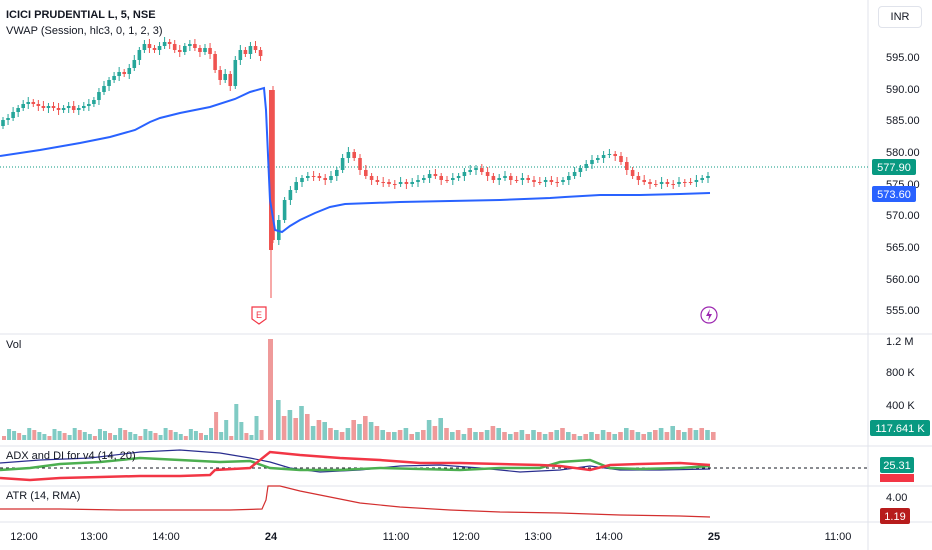  I want to click on price-tick-label: 570.00, so click(903, 216).